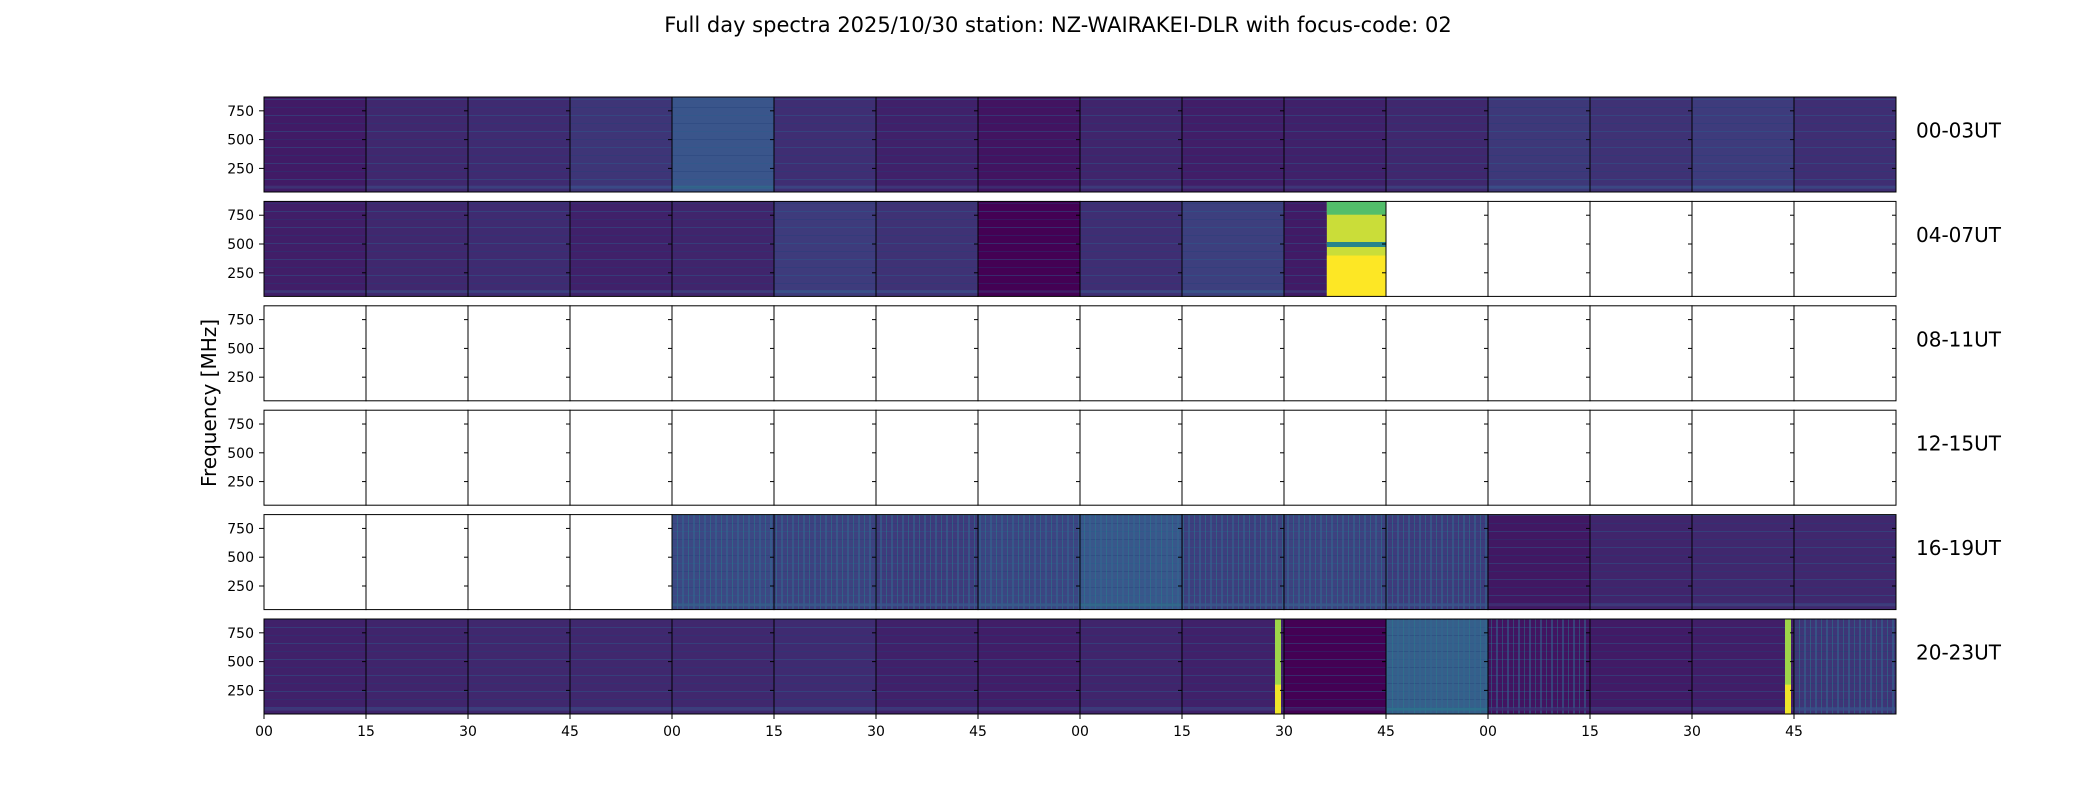 This screenshot has width=2100, height=800. Describe the element at coordinates (1114, 353) in the screenshot. I see `panel-row: 750 500 250 08-11UT` at that location.